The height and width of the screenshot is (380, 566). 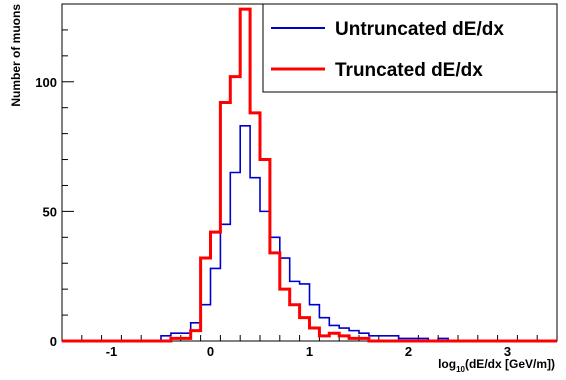 What do you see at coordinates (112, 351) in the screenshot?
I see `x-tick-label: -1` at bounding box center [112, 351].